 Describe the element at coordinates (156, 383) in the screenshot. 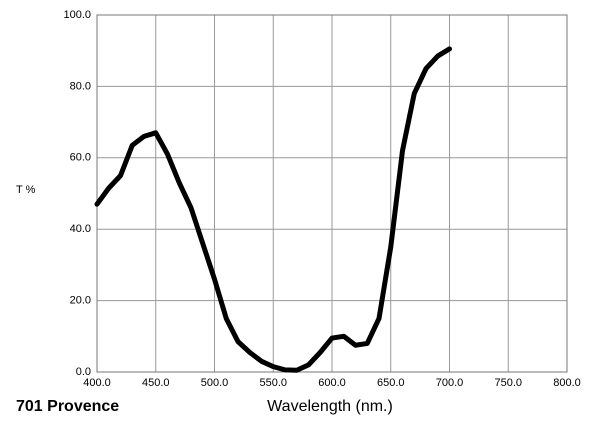

I see `x-tick-label: 450.0` at that location.